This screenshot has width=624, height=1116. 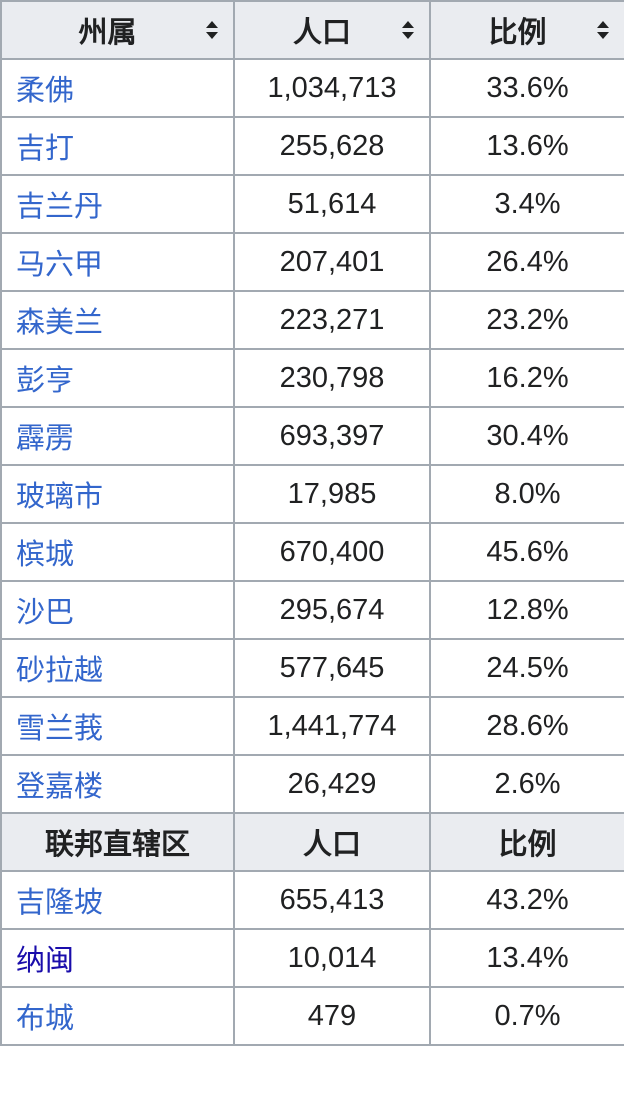 What do you see at coordinates (526, 146) in the screenshot?
I see `ratio-cell: 13.6%` at bounding box center [526, 146].